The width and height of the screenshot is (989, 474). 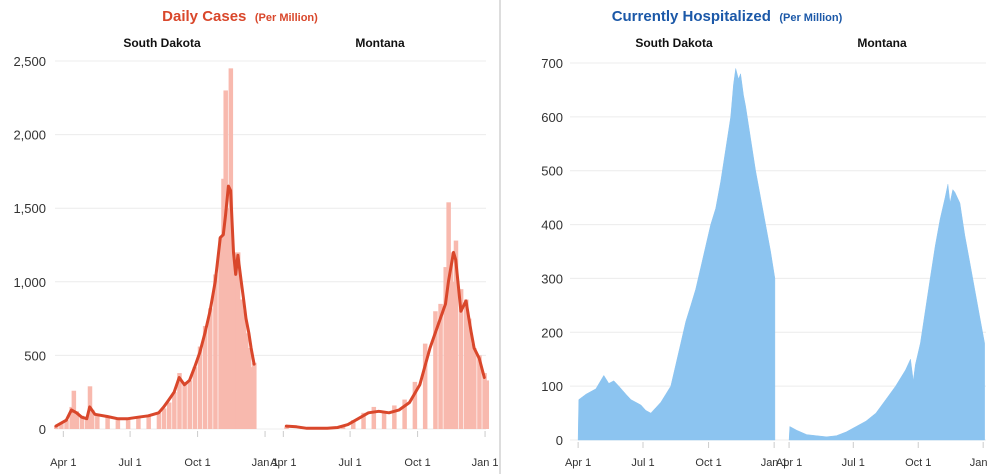 What do you see at coordinates (162, 43) in the screenshot?
I see `cases-panel-title-south-dakota: South Dakota` at bounding box center [162, 43].